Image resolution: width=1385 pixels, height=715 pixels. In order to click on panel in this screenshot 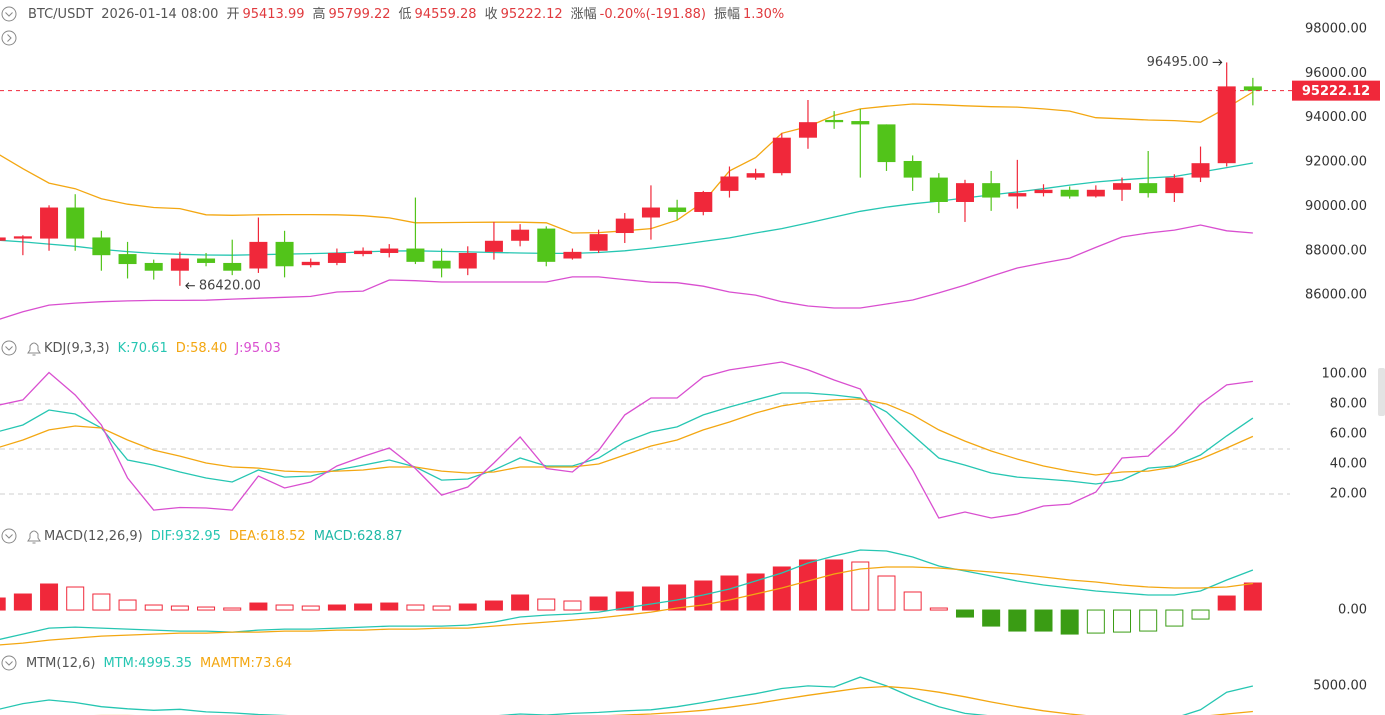, I will do `click(631, 597)`.